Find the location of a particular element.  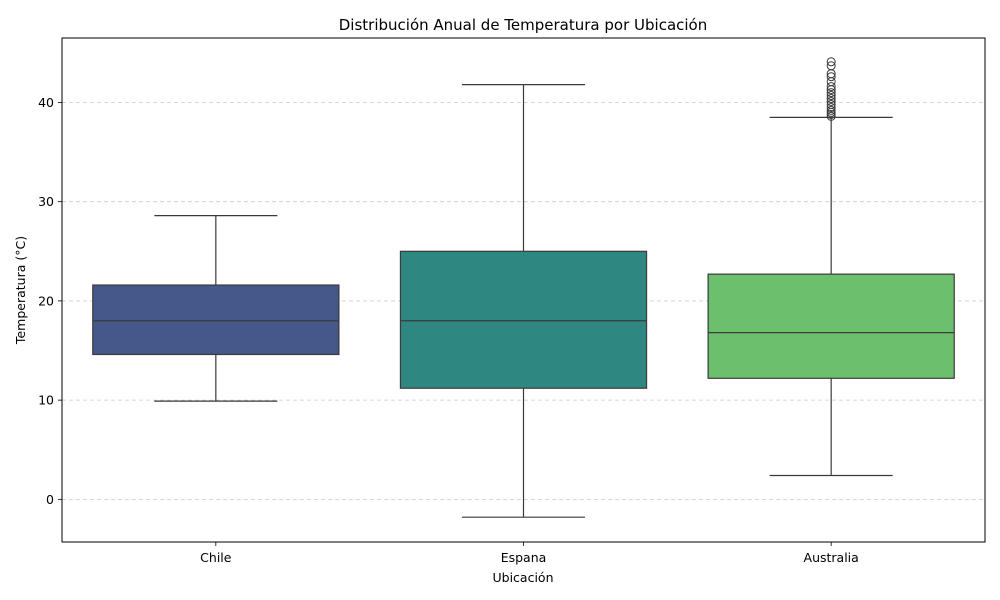

box-group-chile is located at coordinates (216, 308).